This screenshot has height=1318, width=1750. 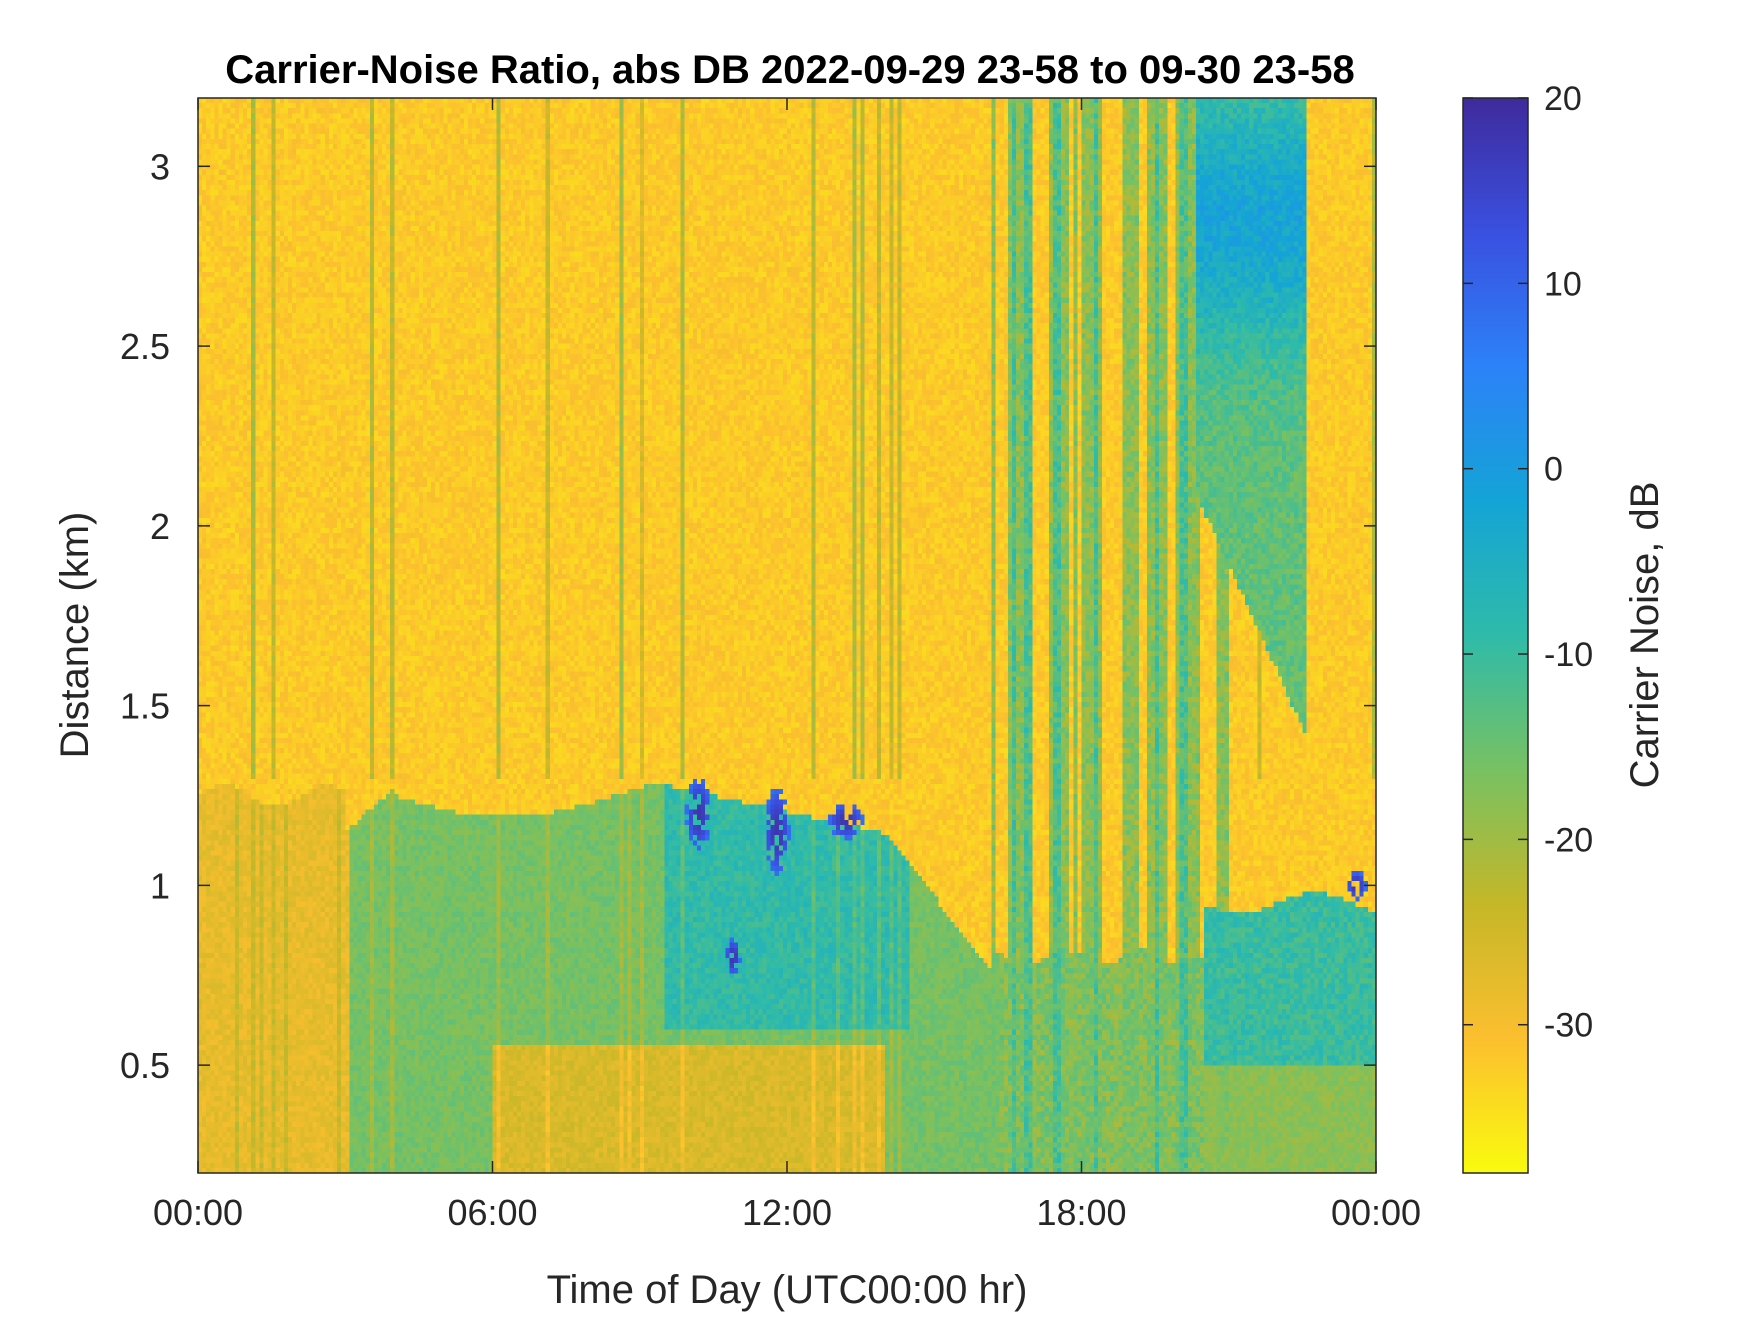 What do you see at coordinates (75, 635) in the screenshot?
I see `y-axis-label: Distance (km)` at bounding box center [75, 635].